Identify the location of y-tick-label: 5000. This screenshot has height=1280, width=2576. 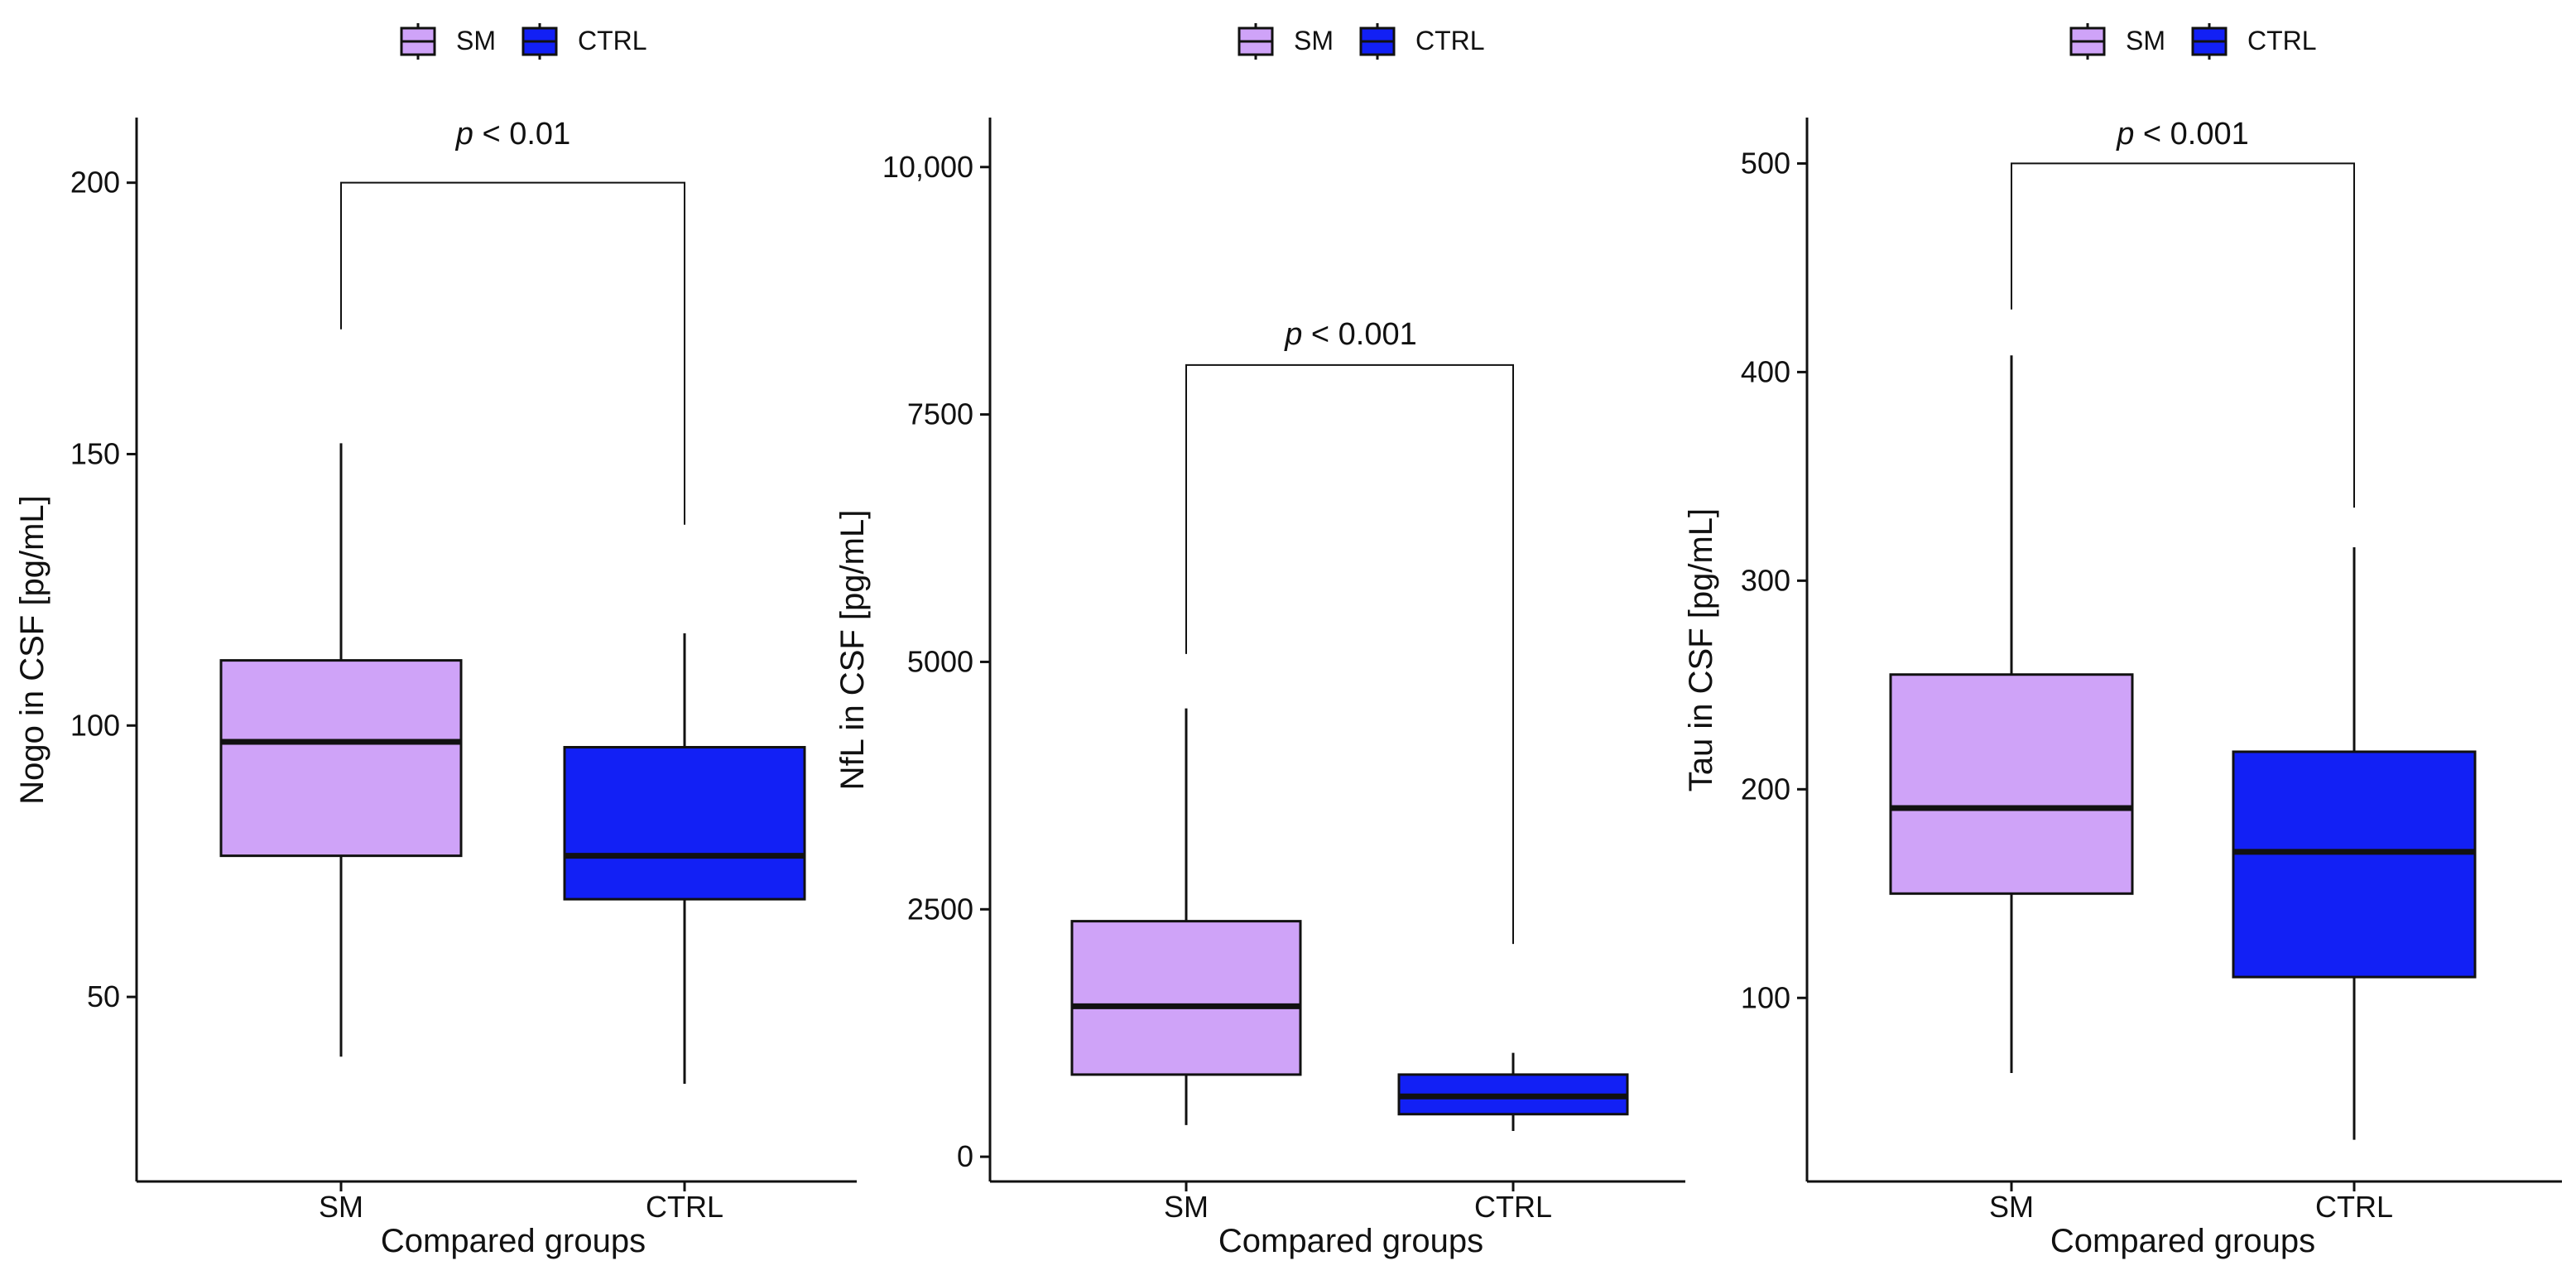
(940, 661).